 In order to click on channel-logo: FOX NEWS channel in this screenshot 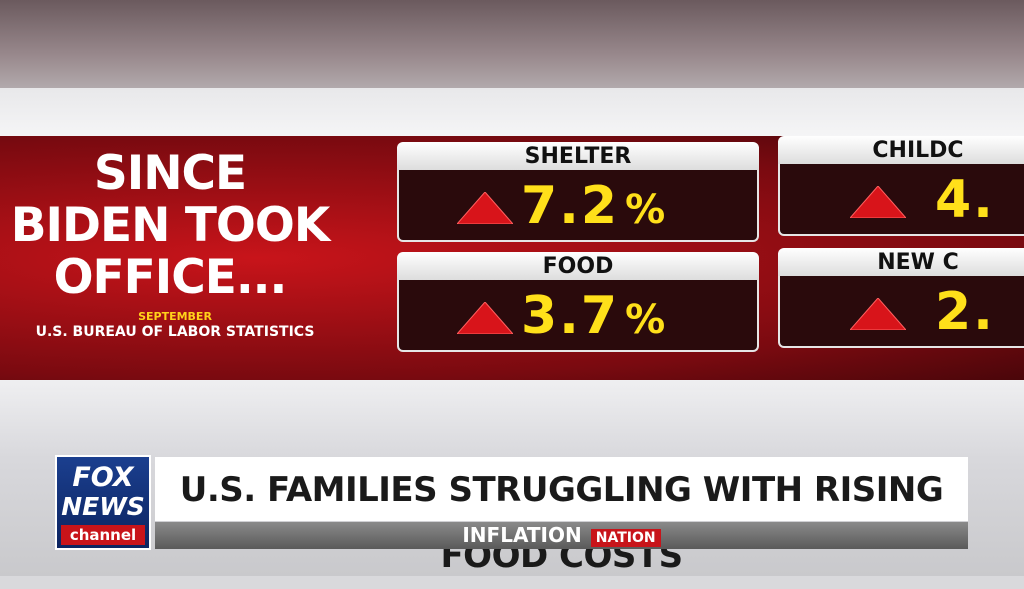, I will do `click(103, 502)`.